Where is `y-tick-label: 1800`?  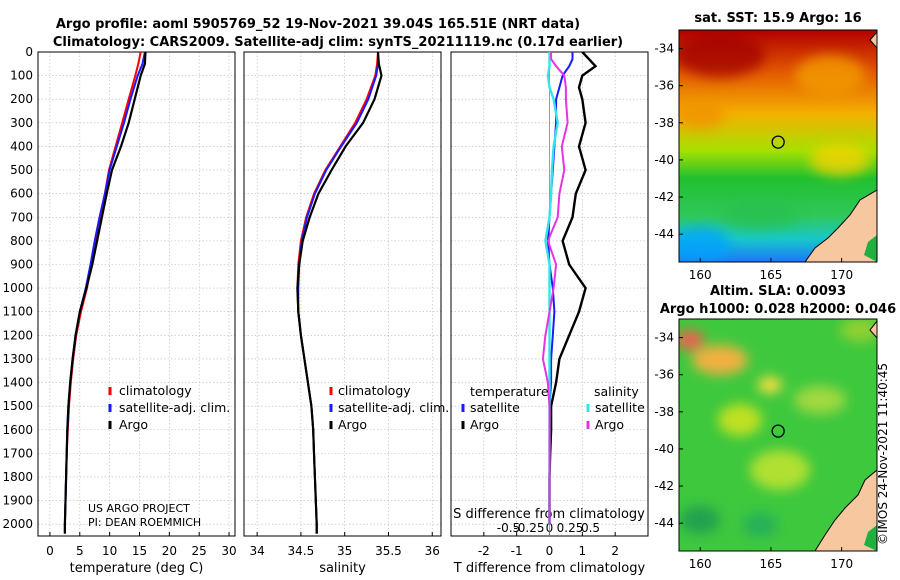 y-tick-label: 1800 is located at coordinates (17, 477).